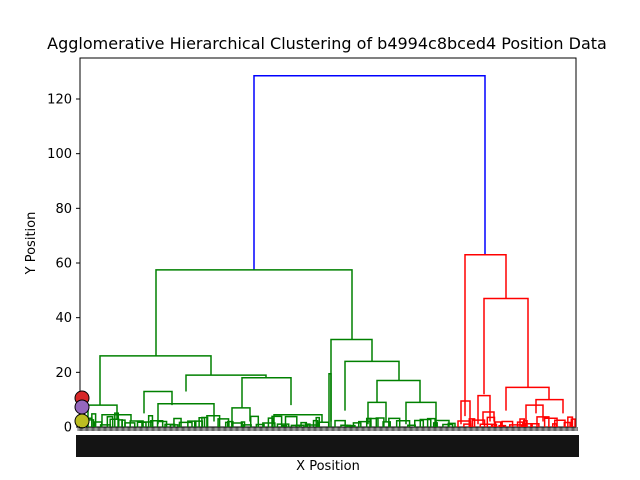  Describe the element at coordinates (254, 312) in the screenshot. I see `green-top-link` at that location.